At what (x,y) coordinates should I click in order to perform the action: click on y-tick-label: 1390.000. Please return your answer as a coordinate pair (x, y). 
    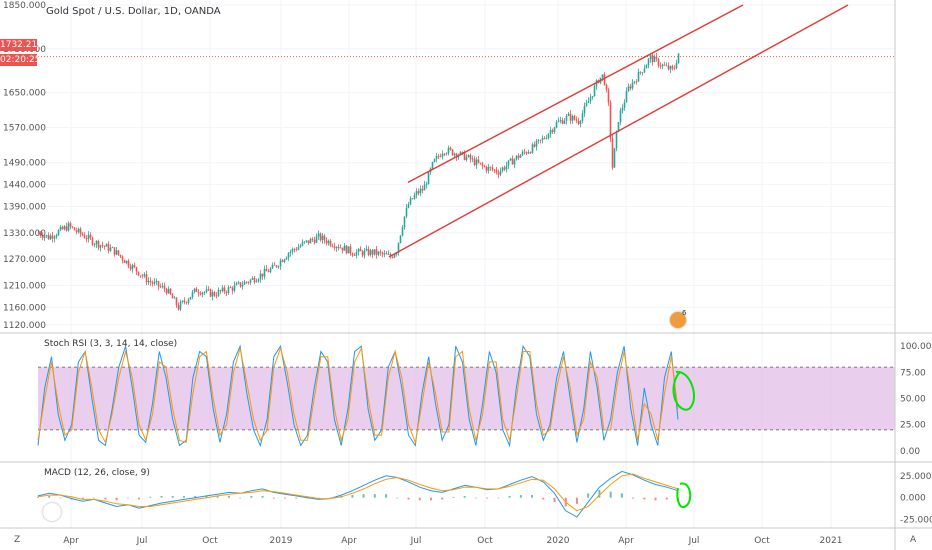
    Looking at the image, I should click on (24, 208).